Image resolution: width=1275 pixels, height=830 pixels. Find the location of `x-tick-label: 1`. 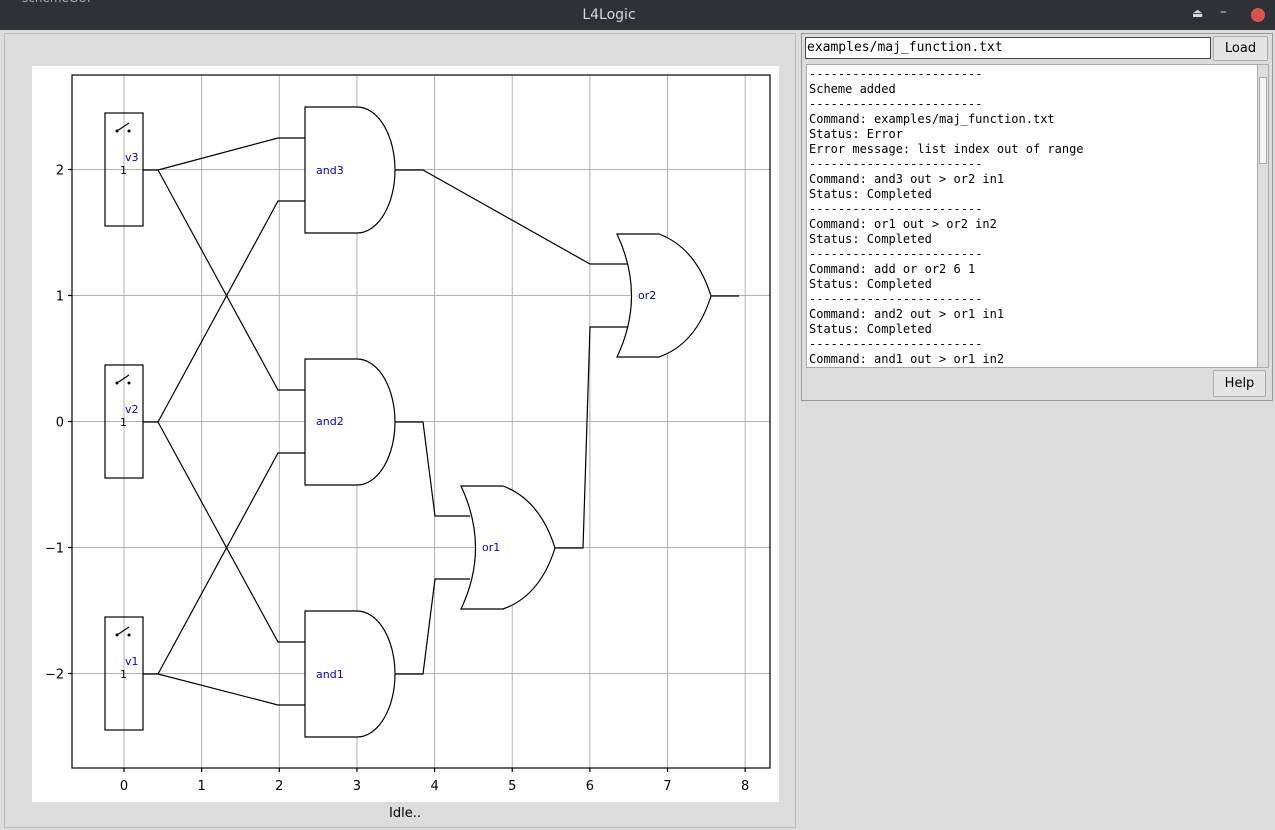

x-tick-label: 1 is located at coordinates (202, 786).